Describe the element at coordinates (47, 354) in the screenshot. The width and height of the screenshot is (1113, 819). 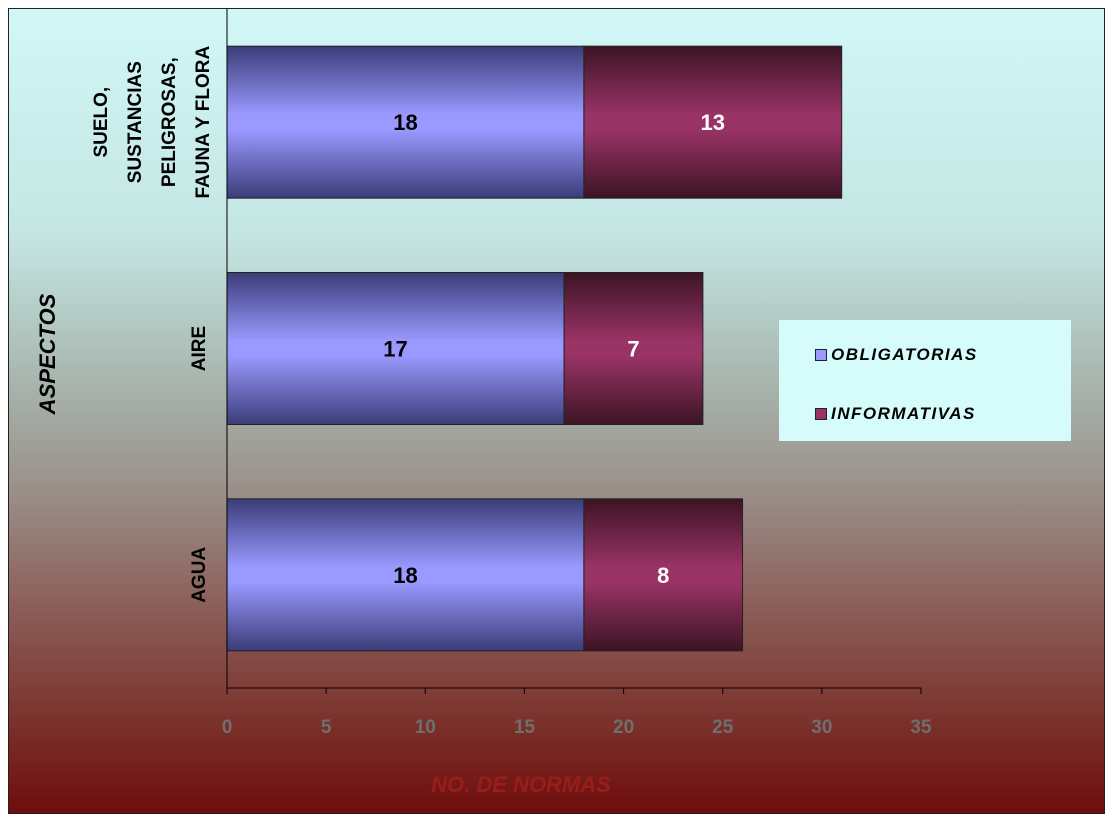
I see `y-axis-title: ASPECTOS` at that location.